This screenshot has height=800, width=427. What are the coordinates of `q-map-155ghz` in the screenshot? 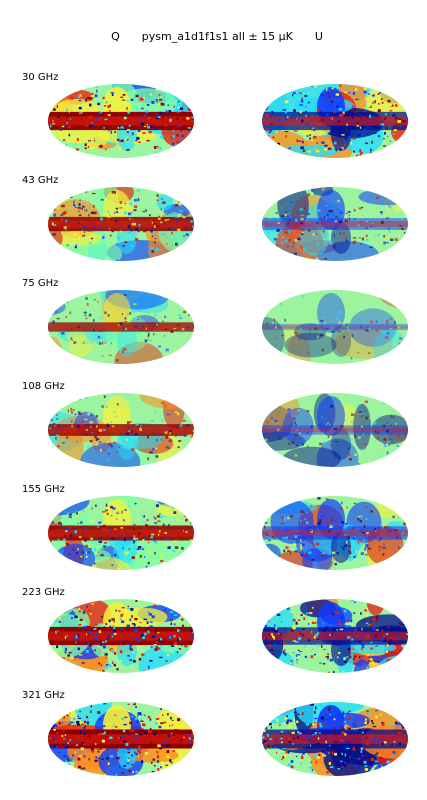 It's located at (121, 533).